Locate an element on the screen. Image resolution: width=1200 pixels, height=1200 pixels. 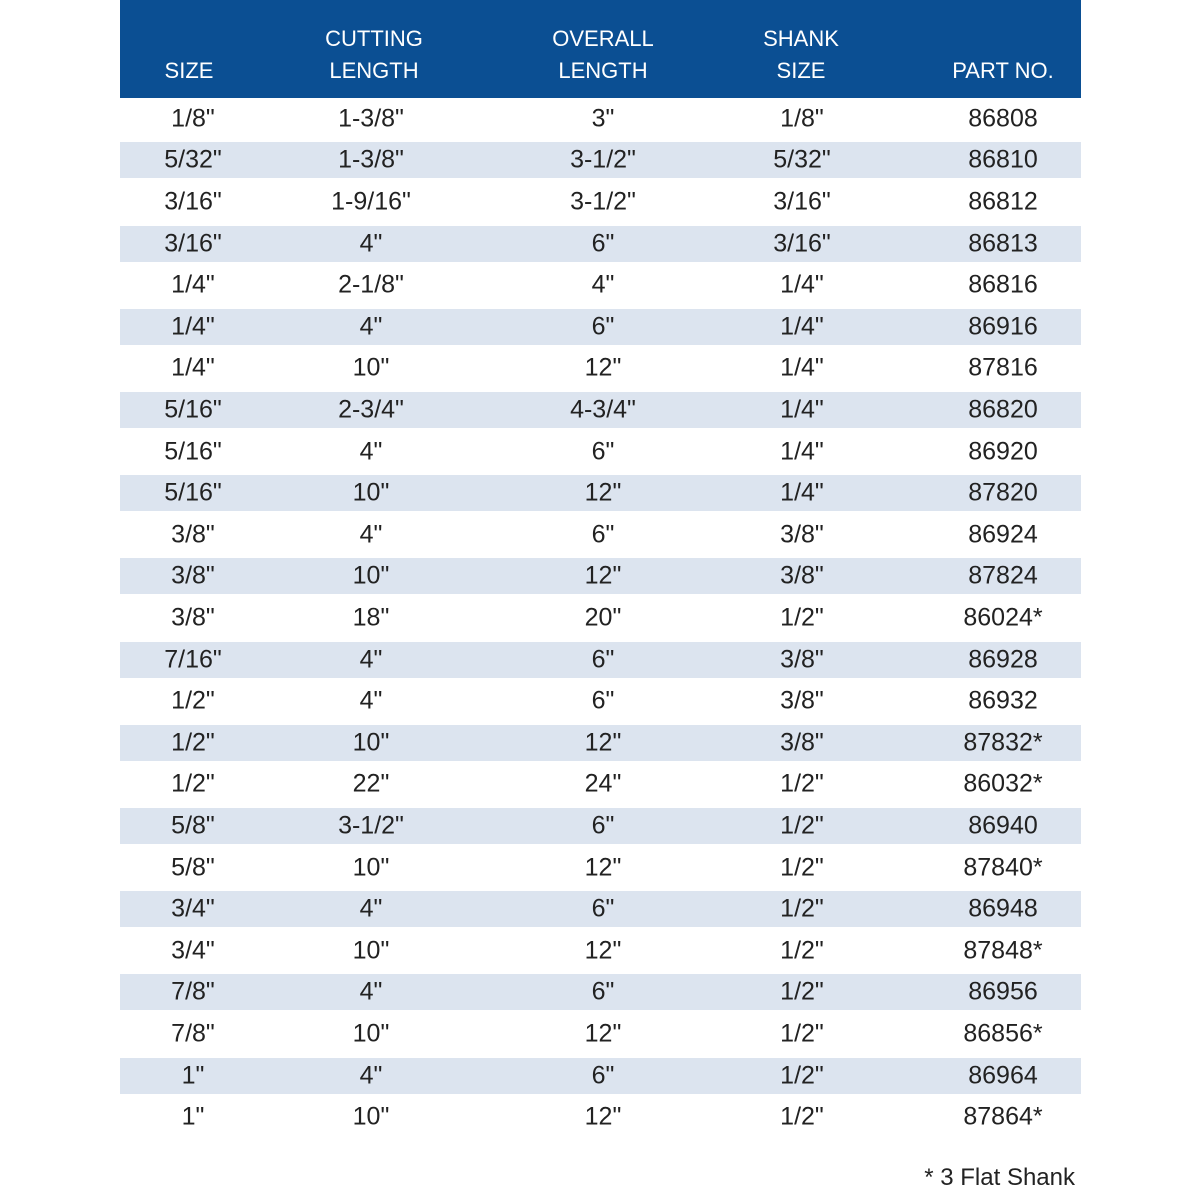
column-header: OVERALL is located at coordinates (603, 38).